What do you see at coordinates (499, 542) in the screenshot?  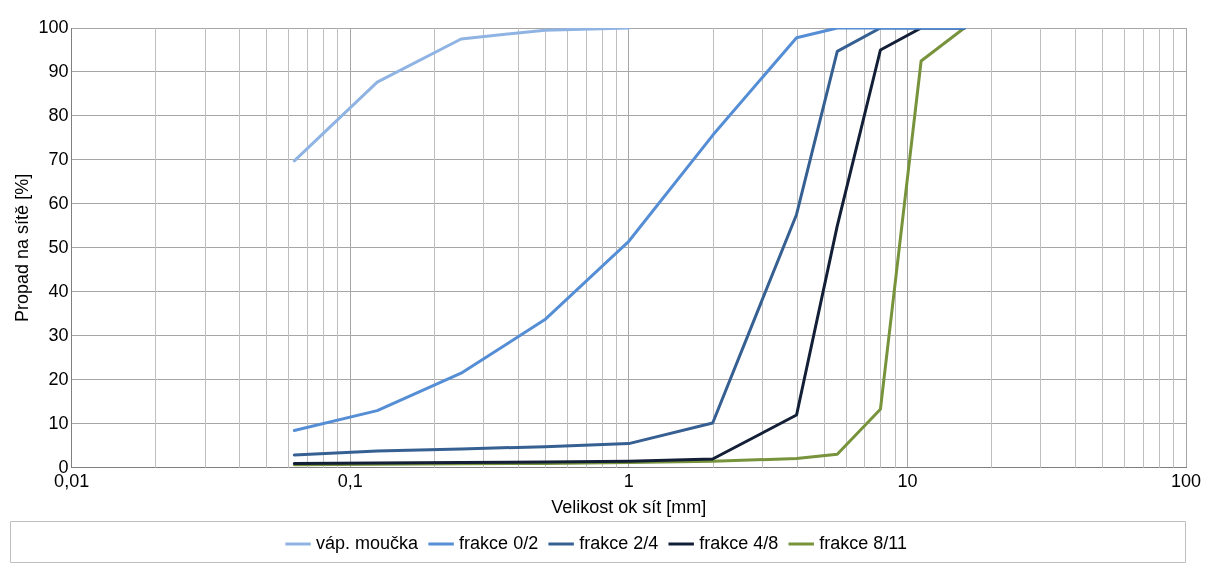 I see `legend-label: frakce 0/2` at bounding box center [499, 542].